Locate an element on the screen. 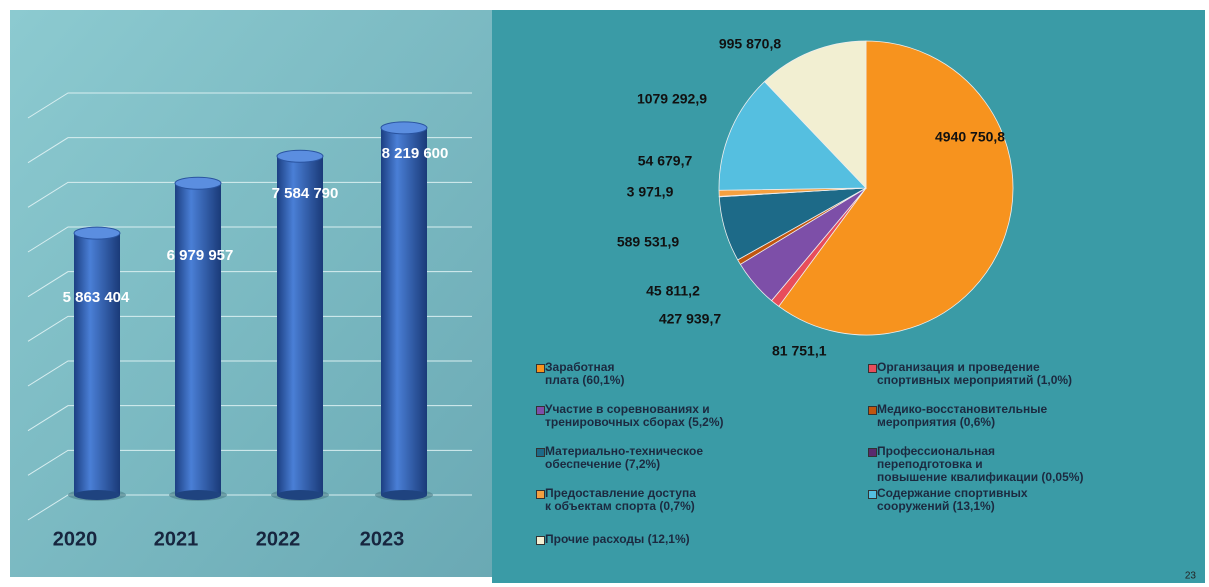 Image resolution: width=1209 pixels, height=587 pixels. legend-item: Прочие расходы (12,1%) is located at coordinates (613, 539).